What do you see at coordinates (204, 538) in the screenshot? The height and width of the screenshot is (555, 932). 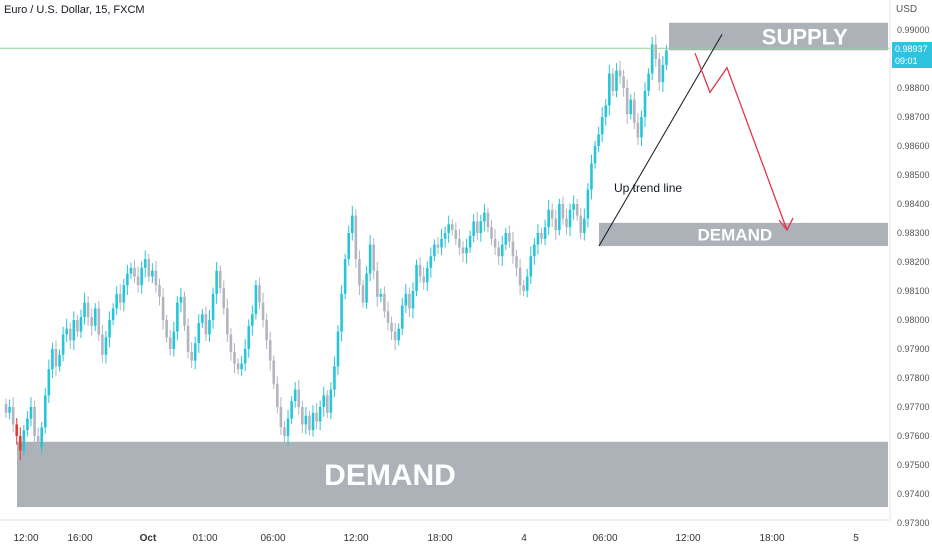 I see `time-tick-label: 01:00` at bounding box center [204, 538].